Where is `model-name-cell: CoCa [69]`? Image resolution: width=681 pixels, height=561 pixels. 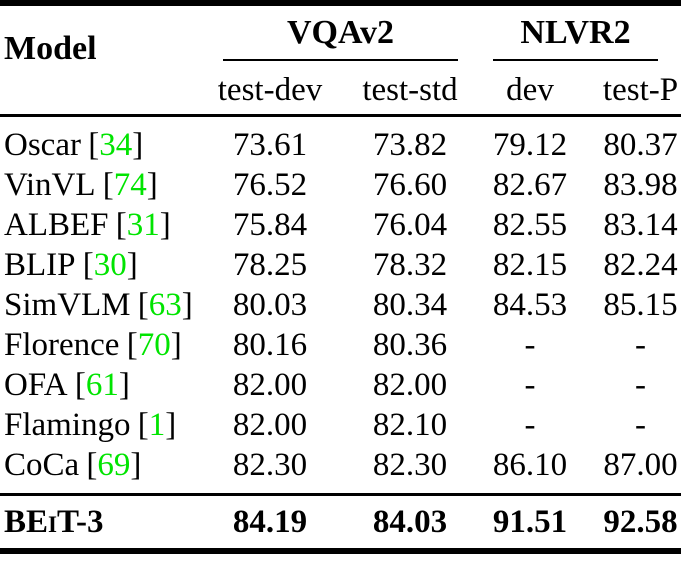
model-name-cell: CoCa [69] is located at coordinates (90, 465).